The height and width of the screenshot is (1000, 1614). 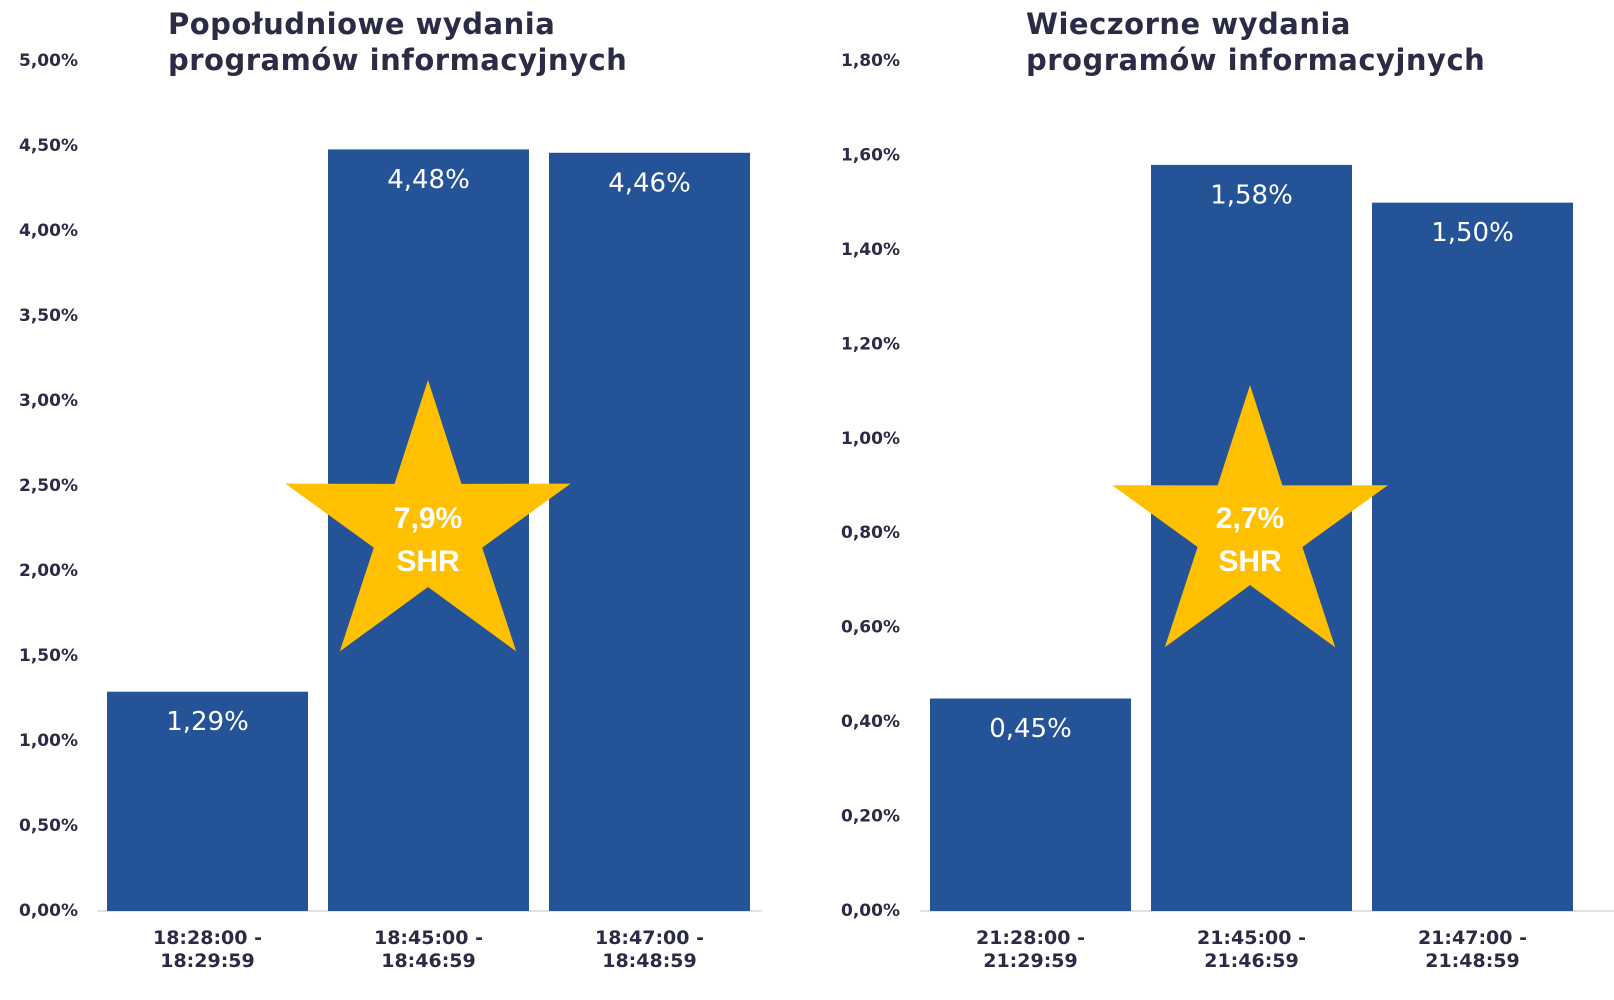 What do you see at coordinates (48, 146) in the screenshot?
I see `y-tick-label: 4,50%` at bounding box center [48, 146].